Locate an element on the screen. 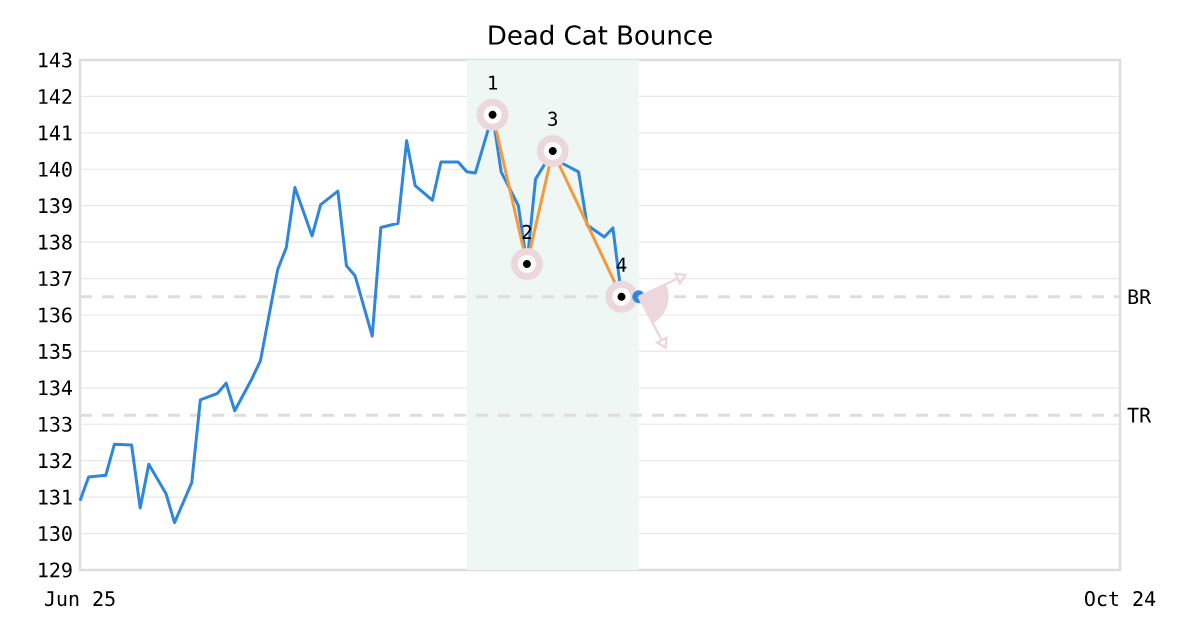  y-tick-label: 131 is located at coordinates (55, 497).